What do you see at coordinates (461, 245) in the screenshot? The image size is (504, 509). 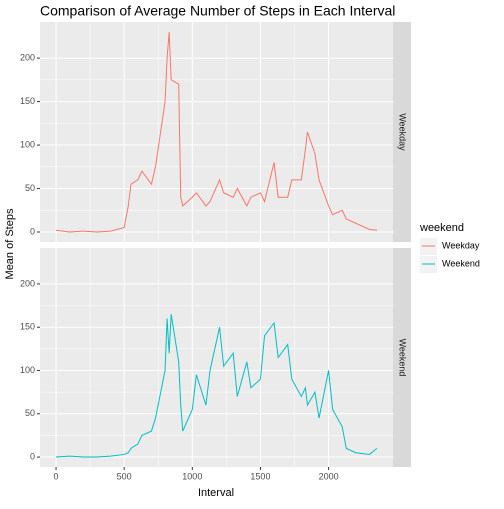 I see `legend-label: Weekday` at bounding box center [461, 245].